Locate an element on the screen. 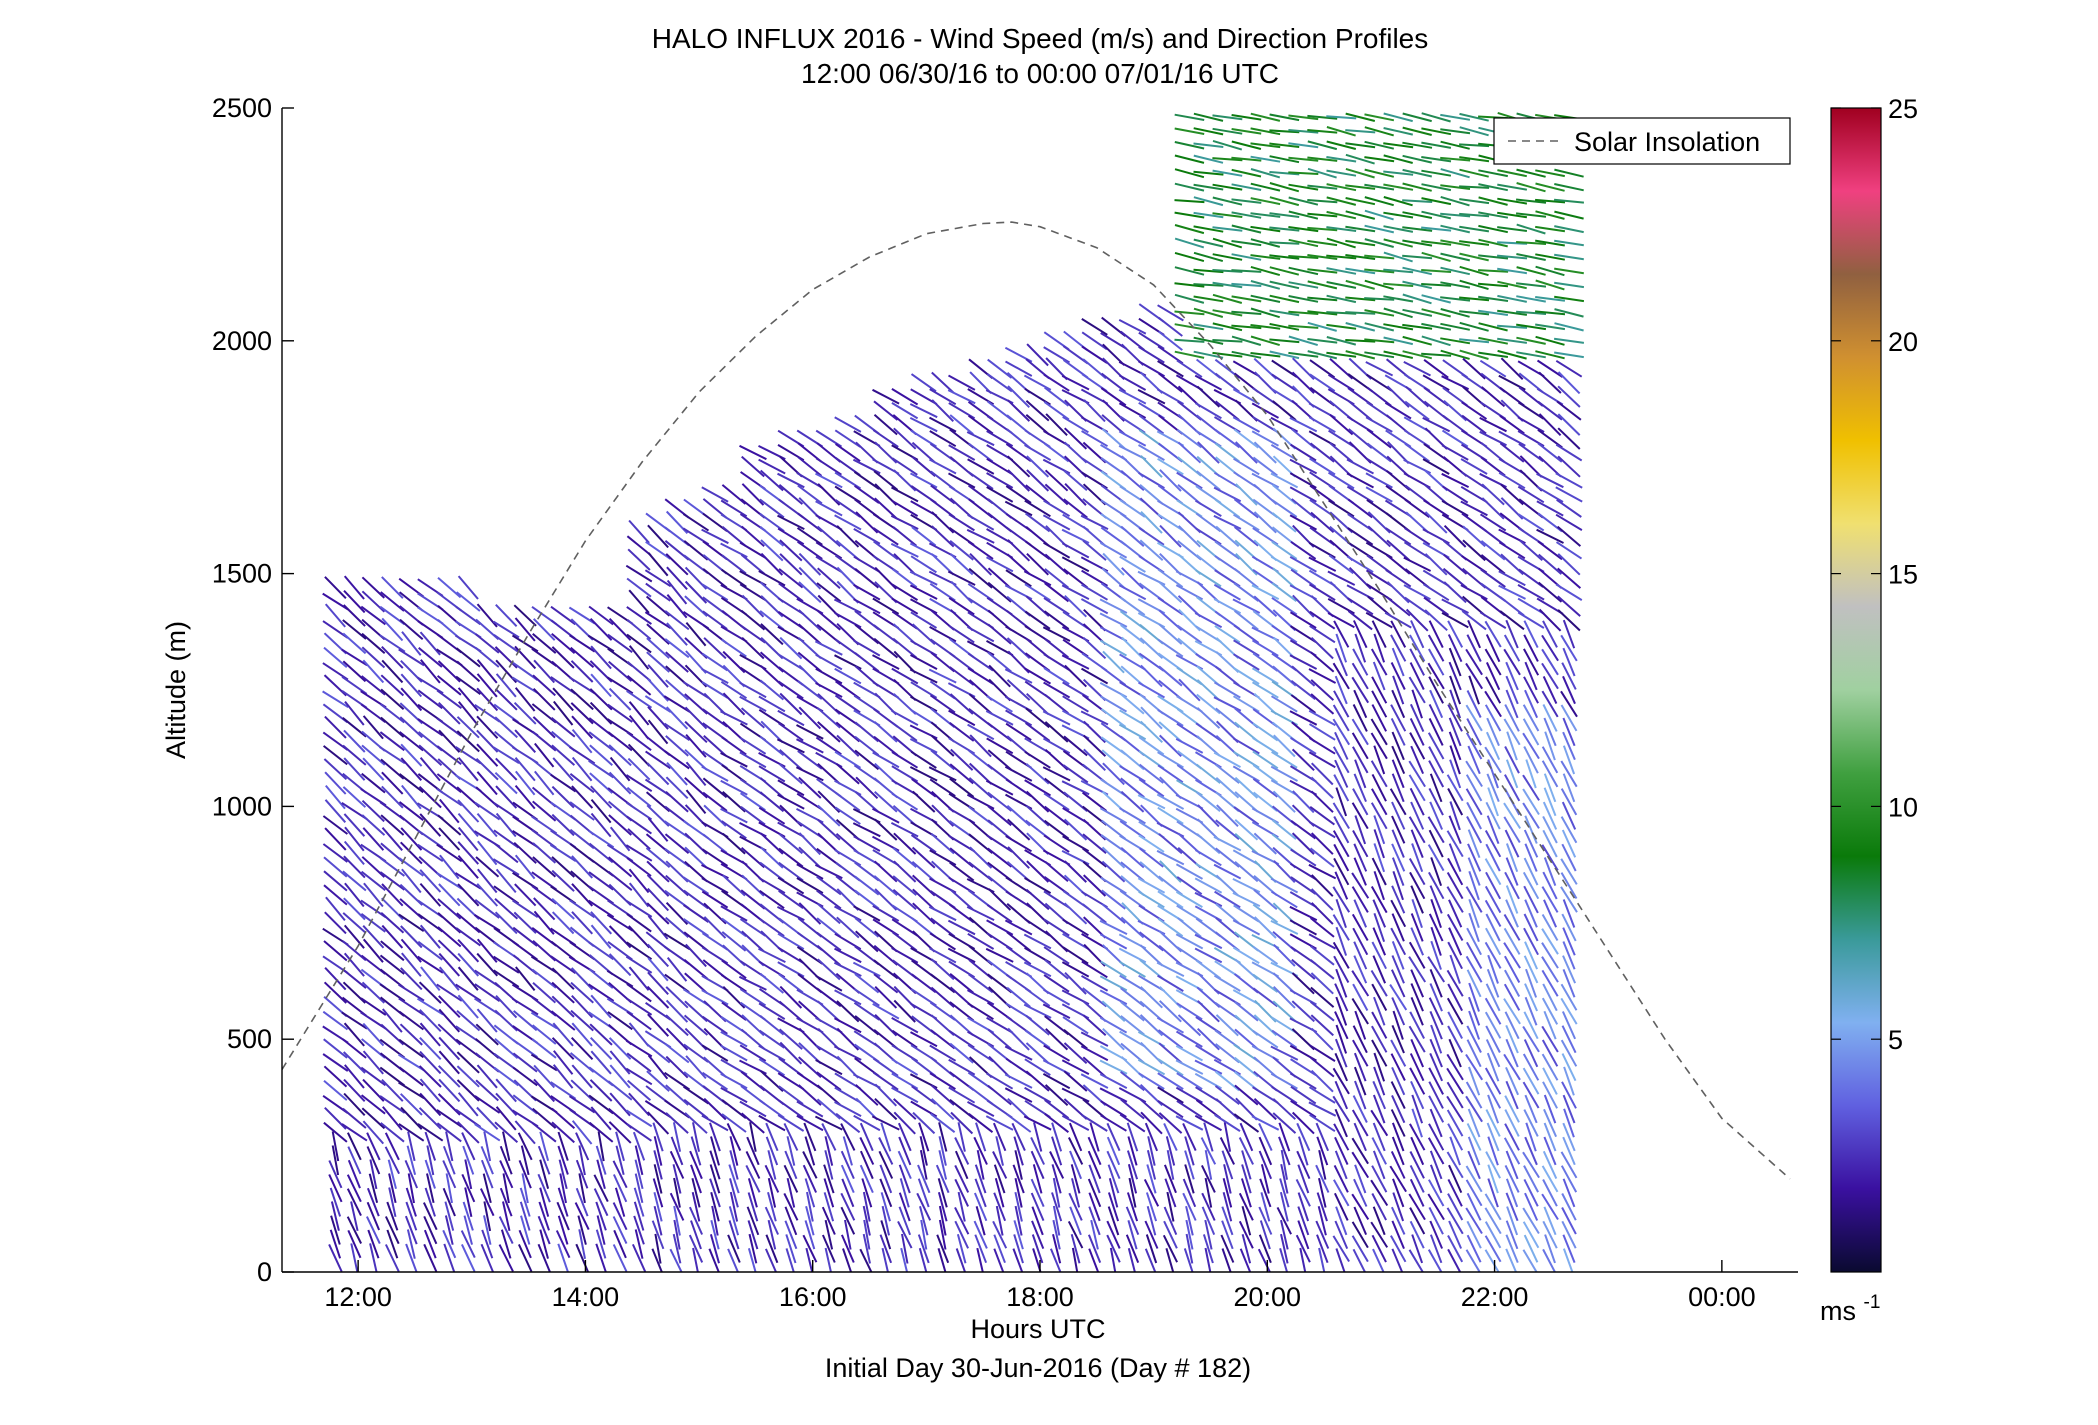  colorbar-unit-base: ms is located at coordinates (1838, 1311).